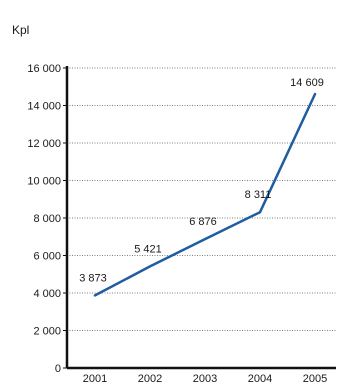 Image resolution: width=346 pixels, height=383 pixels. I want to click on y-tick-label: 10 000, so click(44, 182).